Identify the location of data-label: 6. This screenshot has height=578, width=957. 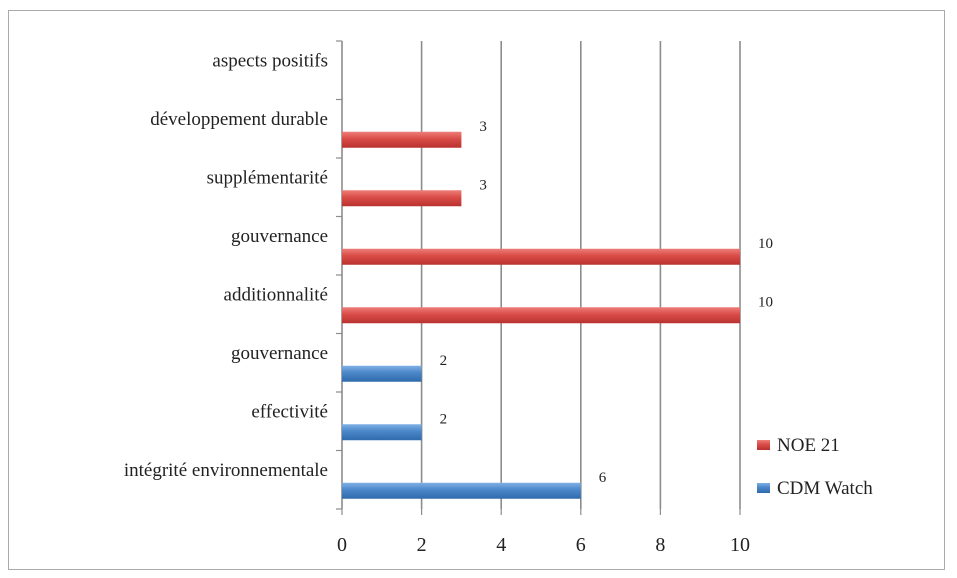
(603, 478).